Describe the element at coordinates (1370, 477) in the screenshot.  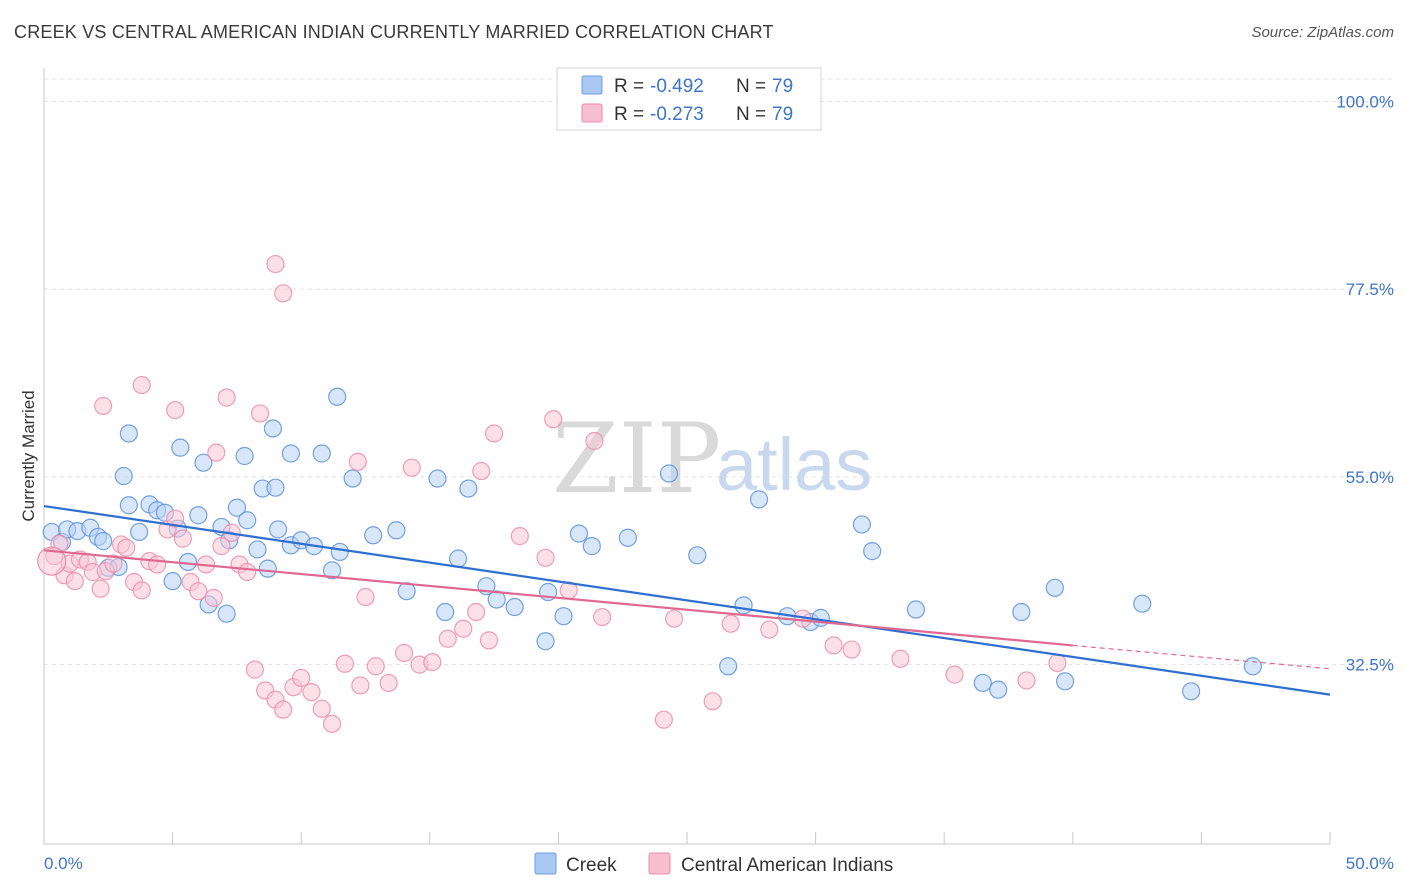
I see `y-tick-label: 55.0%` at that location.